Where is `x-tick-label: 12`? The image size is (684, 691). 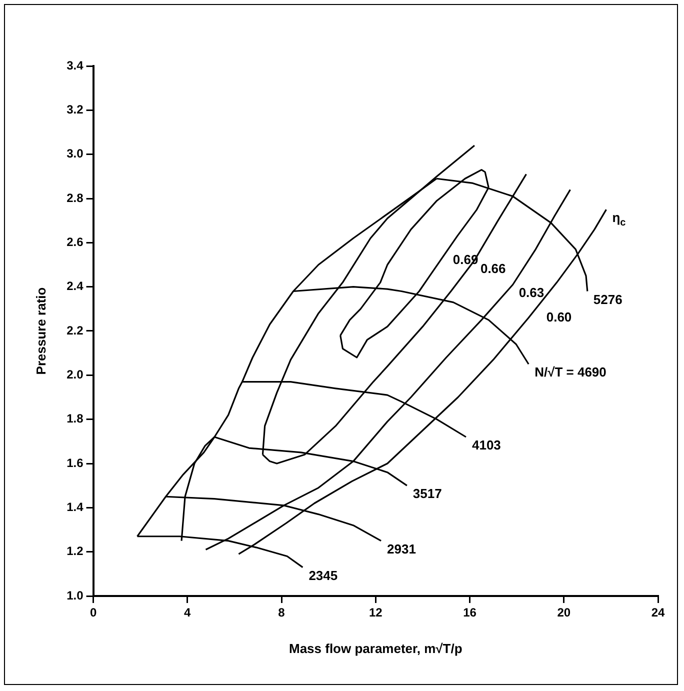
x-tick-label: 12 is located at coordinates (375, 613).